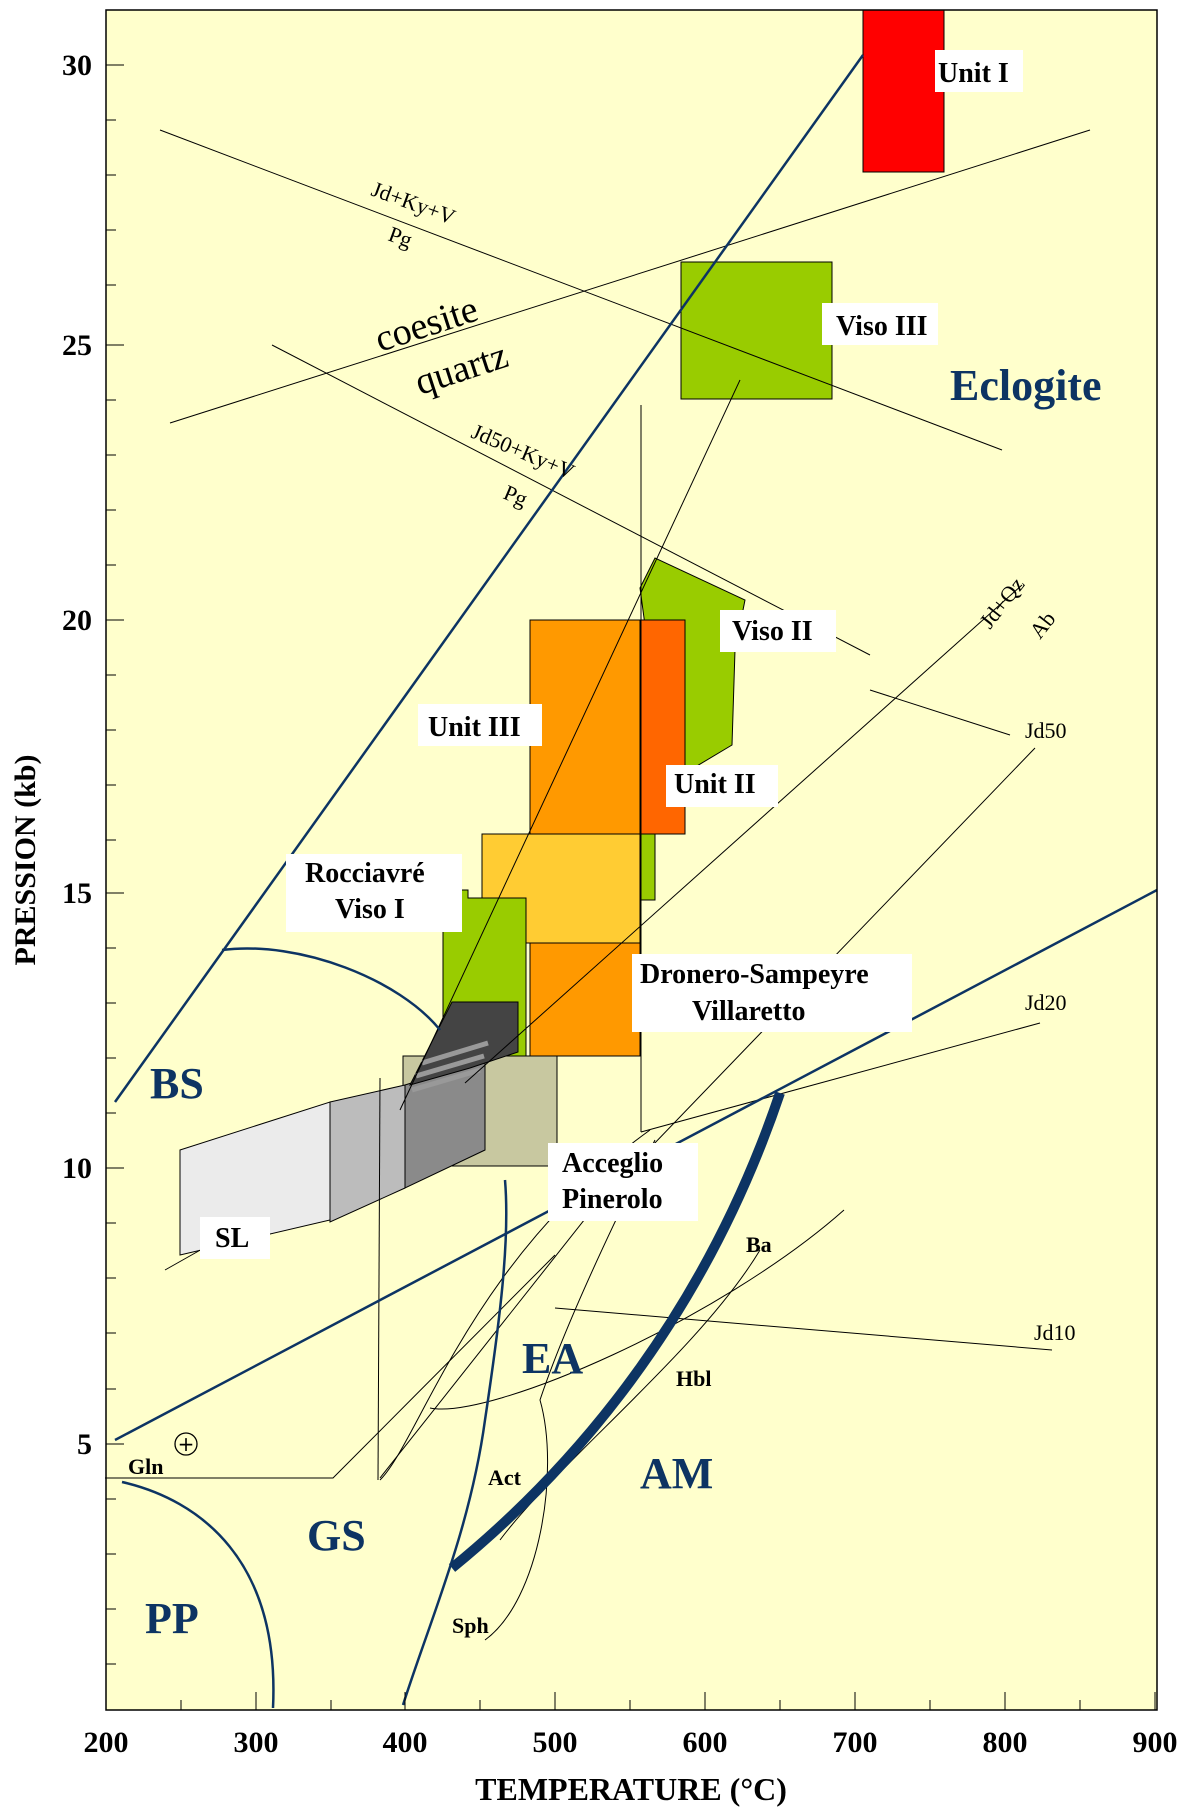 The height and width of the screenshot is (1811, 1199). What do you see at coordinates (759, 1244) in the screenshot?
I see `ba-label: Ba` at bounding box center [759, 1244].